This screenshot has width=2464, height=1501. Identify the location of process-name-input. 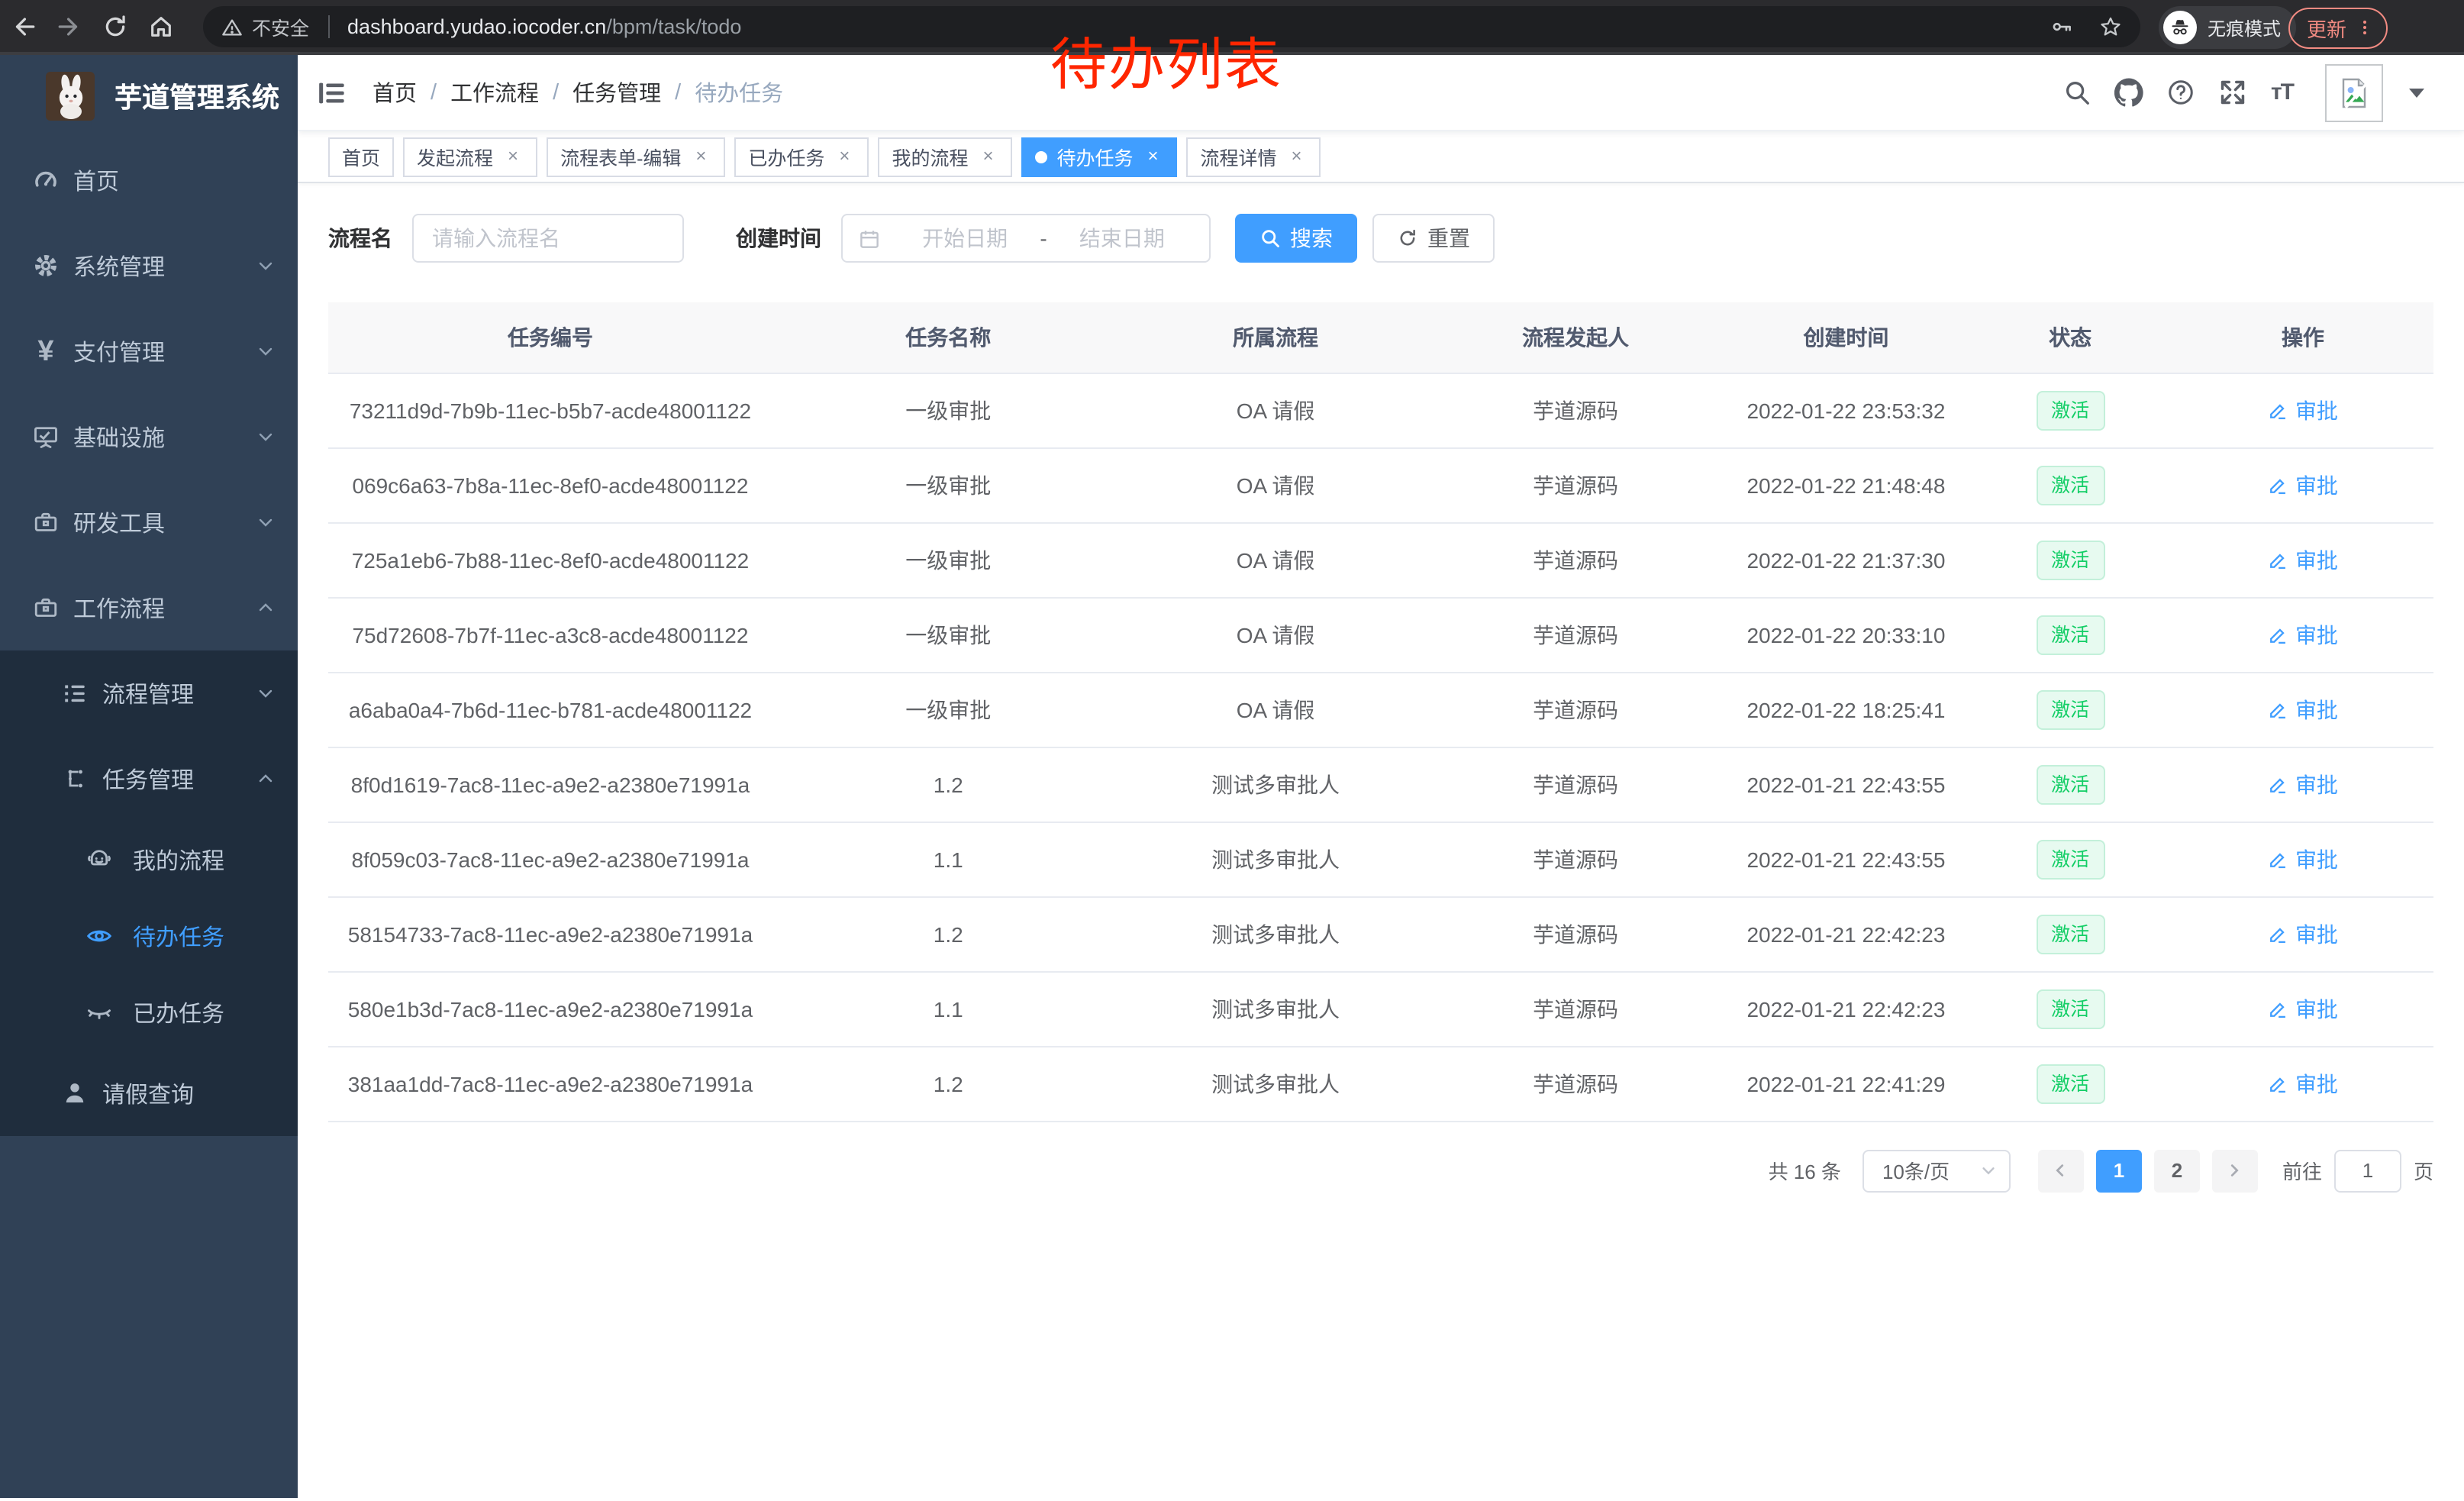
(548, 239).